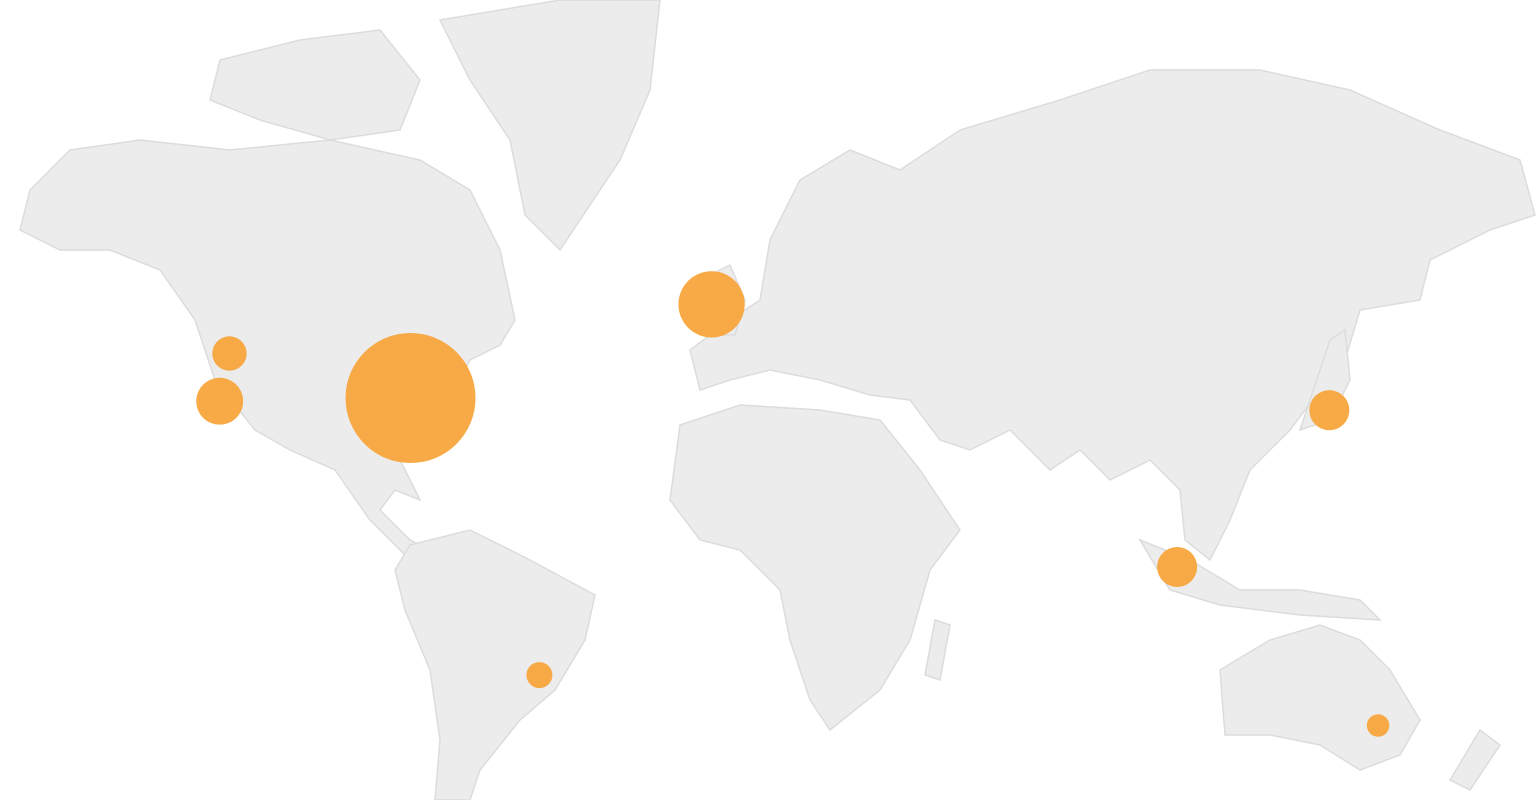 This screenshot has height=800, width=1540. What do you see at coordinates (1320, 697) in the screenshot?
I see `australia` at bounding box center [1320, 697].